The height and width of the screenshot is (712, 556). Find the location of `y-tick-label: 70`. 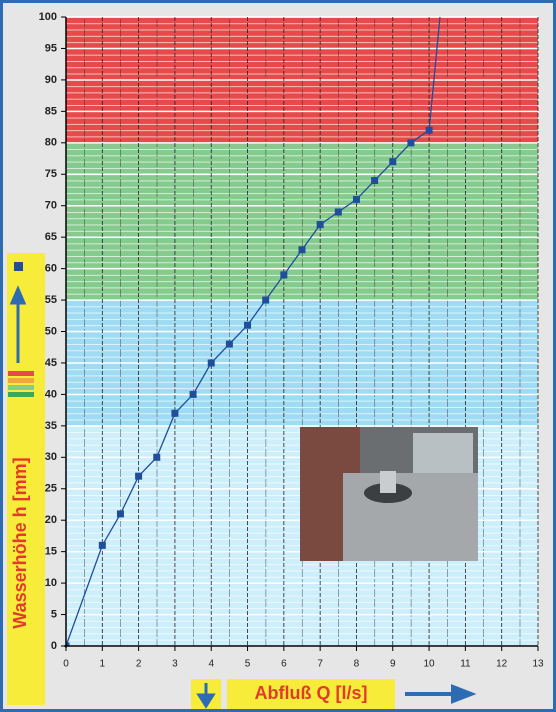

y-tick-label: 70 is located at coordinates (51, 206).